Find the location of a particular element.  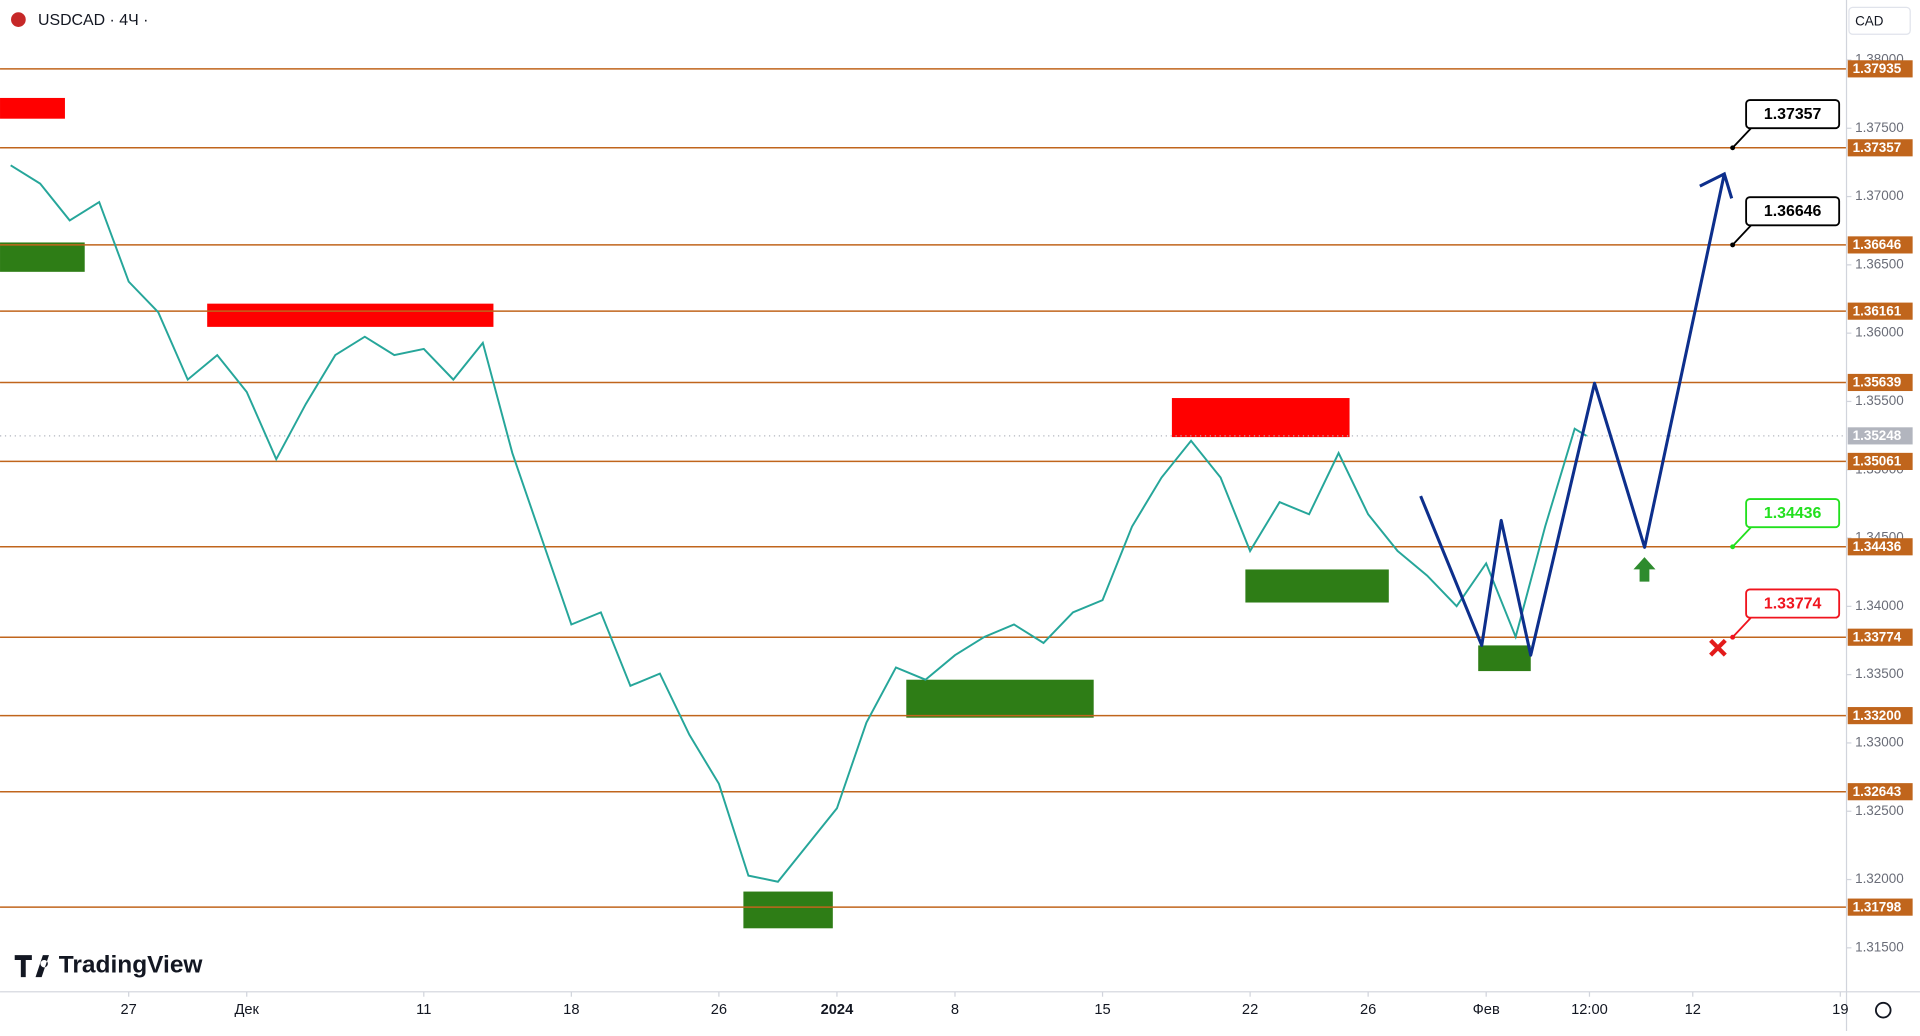

y-tick-label: 1.35500 is located at coordinates (1879, 400).